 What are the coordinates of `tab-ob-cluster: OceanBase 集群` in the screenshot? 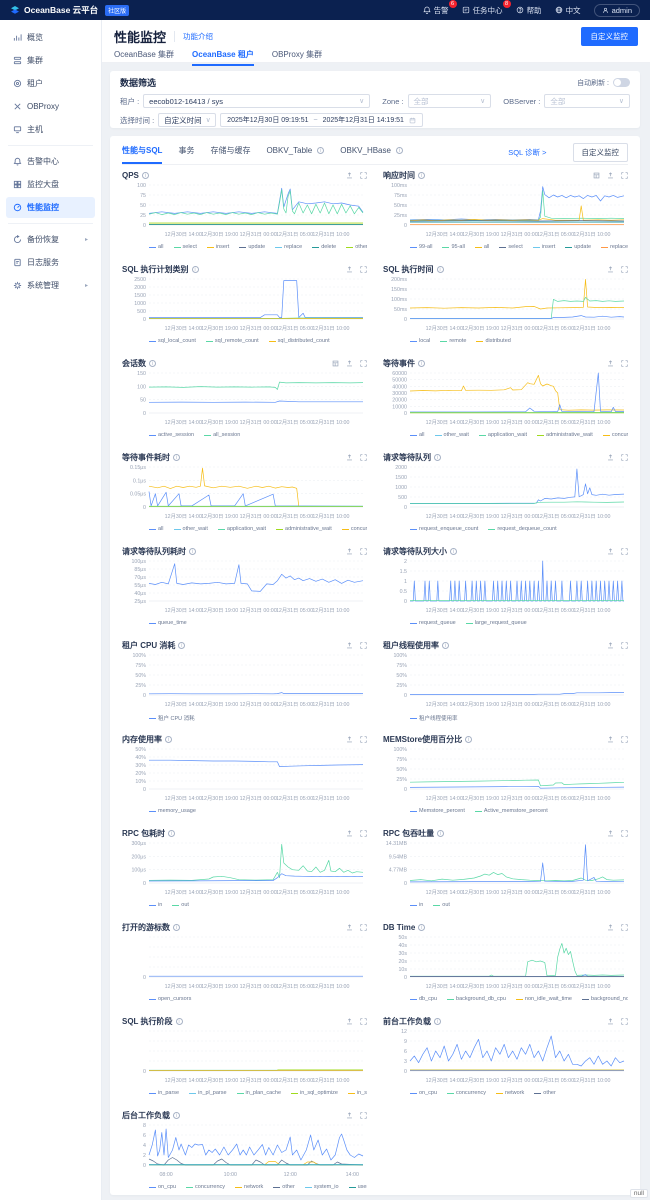 It's located at (144, 54).